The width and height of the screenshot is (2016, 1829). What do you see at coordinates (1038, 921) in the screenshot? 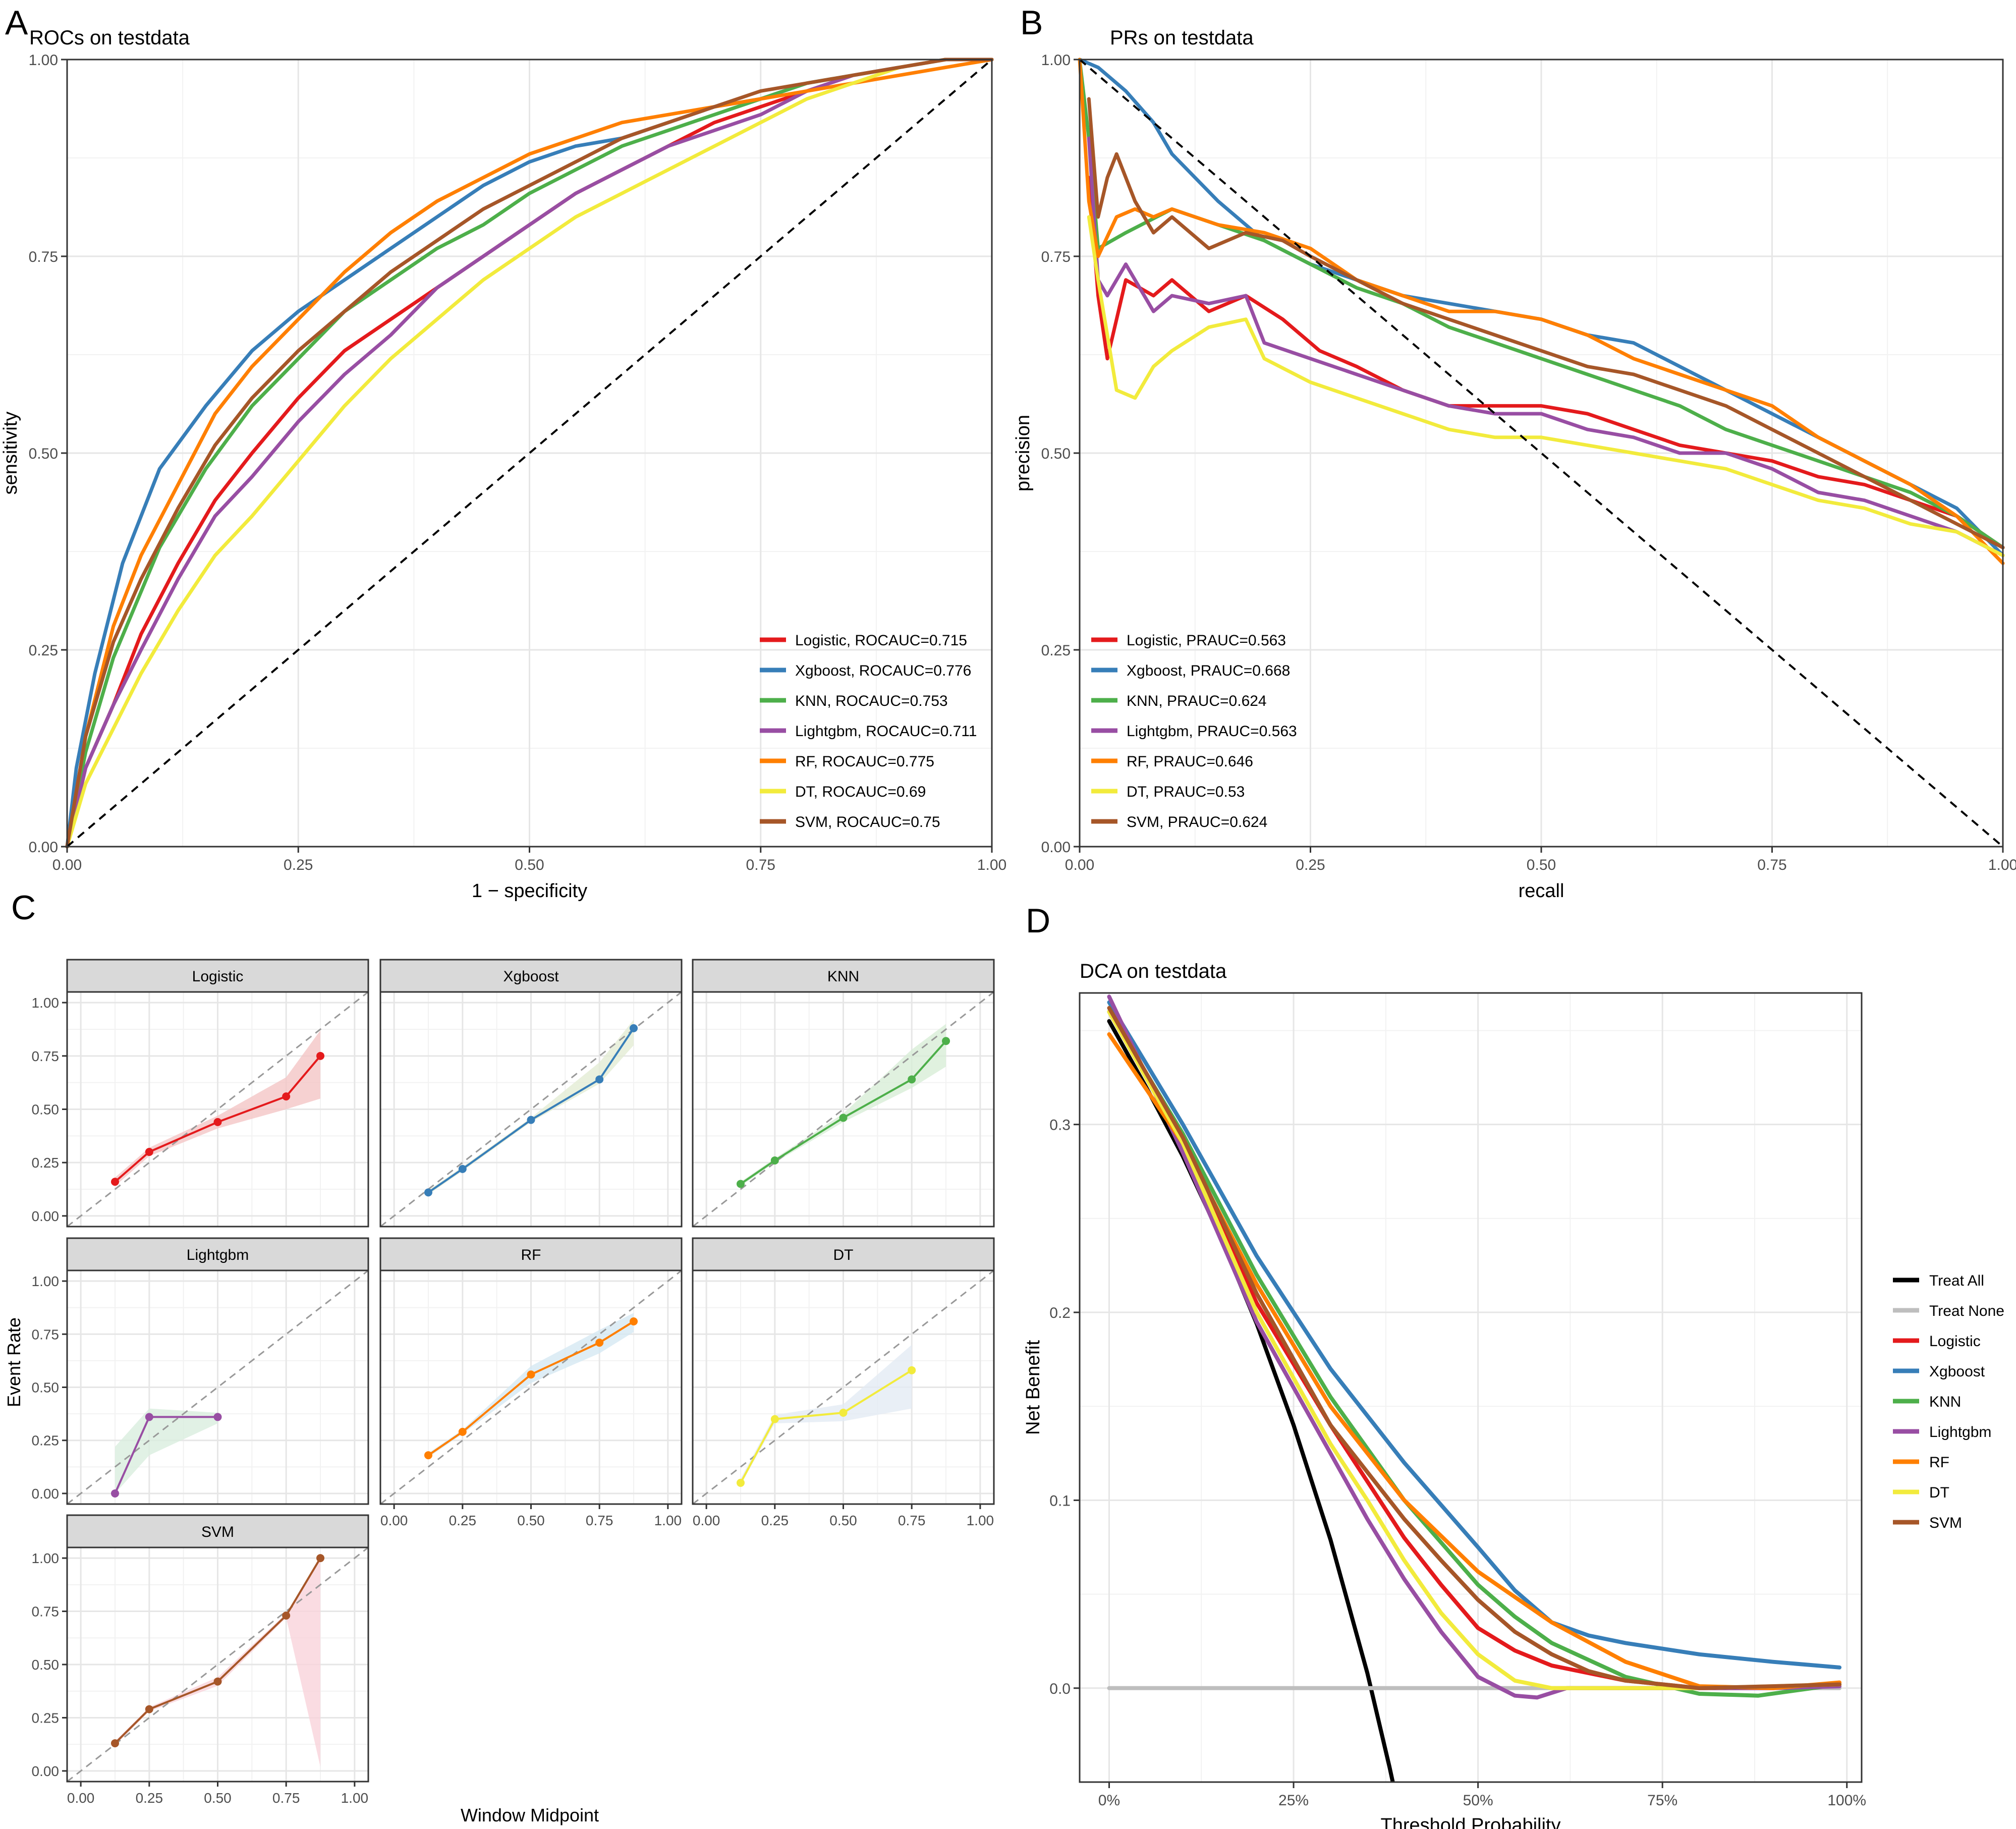
I see `panel-letter: D` at bounding box center [1038, 921].